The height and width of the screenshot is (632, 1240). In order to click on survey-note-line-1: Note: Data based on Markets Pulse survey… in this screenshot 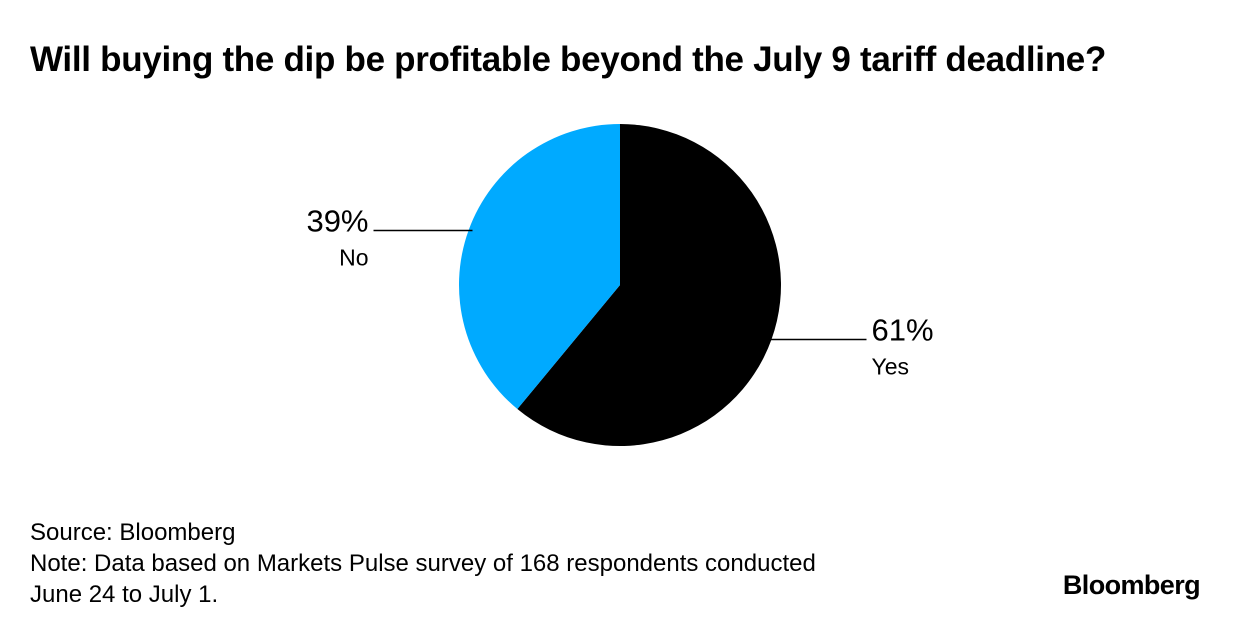, I will do `click(423, 563)`.